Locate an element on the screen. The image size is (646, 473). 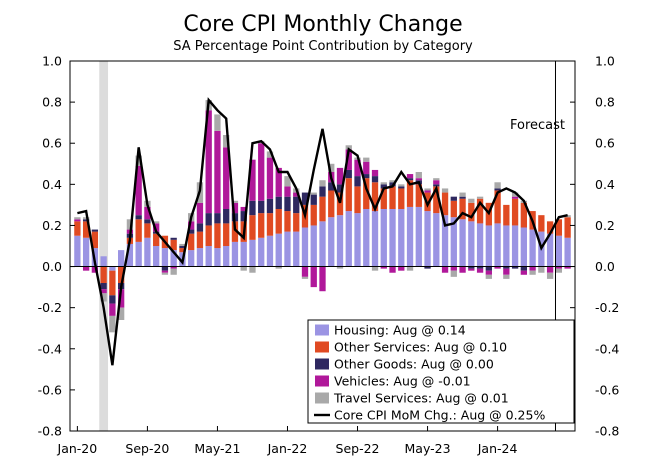
x-tick-label: Jan-20 is located at coordinates (77, 448).